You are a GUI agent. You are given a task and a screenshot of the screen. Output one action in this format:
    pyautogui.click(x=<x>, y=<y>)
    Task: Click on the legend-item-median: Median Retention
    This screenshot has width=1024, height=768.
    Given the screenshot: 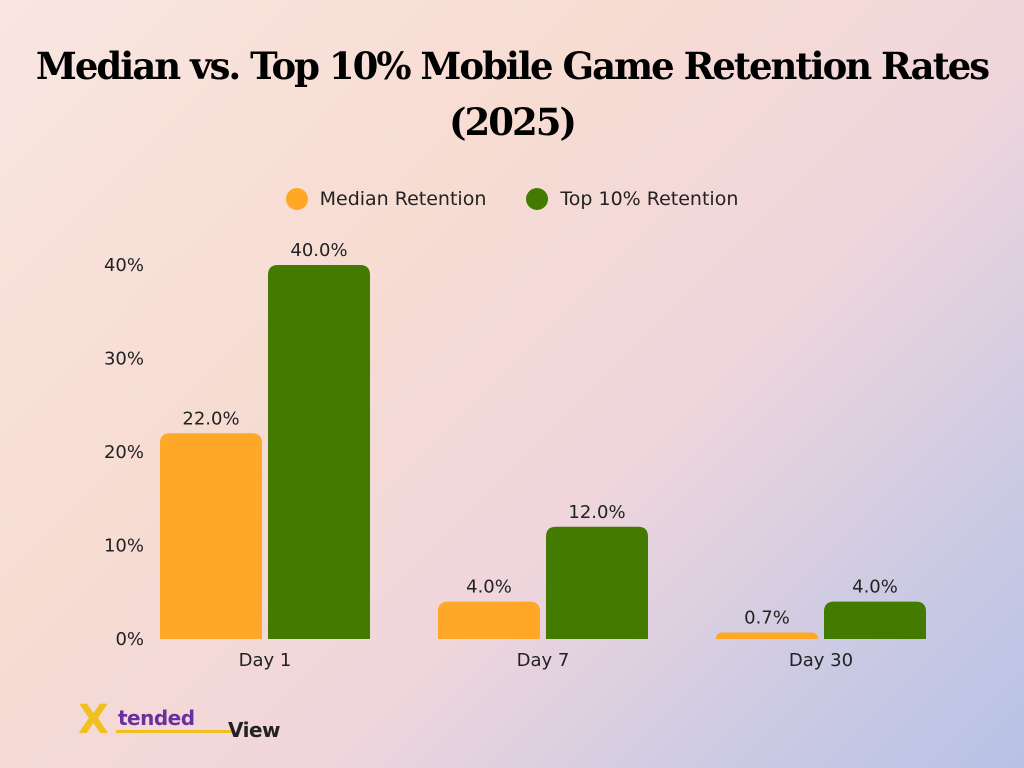 What is the action you would take?
    pyautogui.click(x=386, y=199)
    